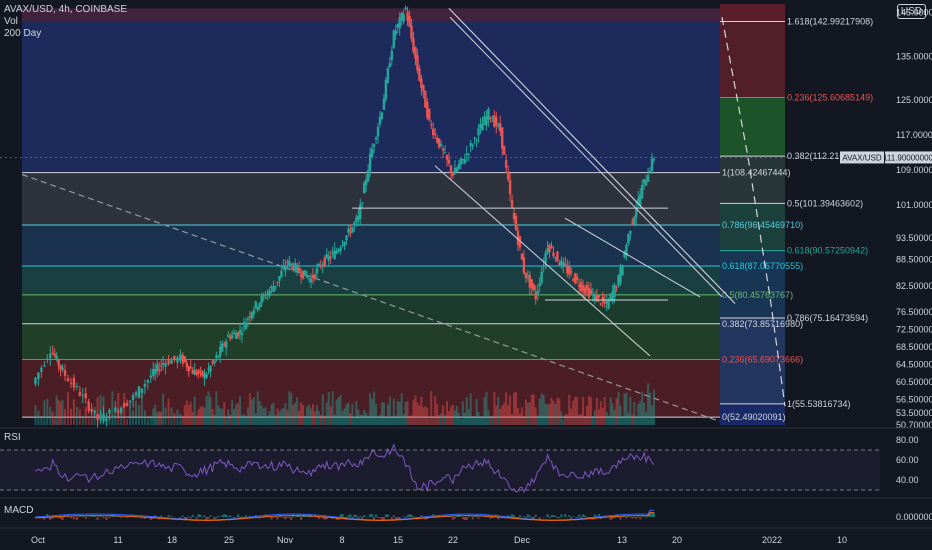 This screenshot has height=550, width=932. Describe the element at coordinates (914, 56) in the screenshot. I see `y-tick-label: 135.00000000` at that location.